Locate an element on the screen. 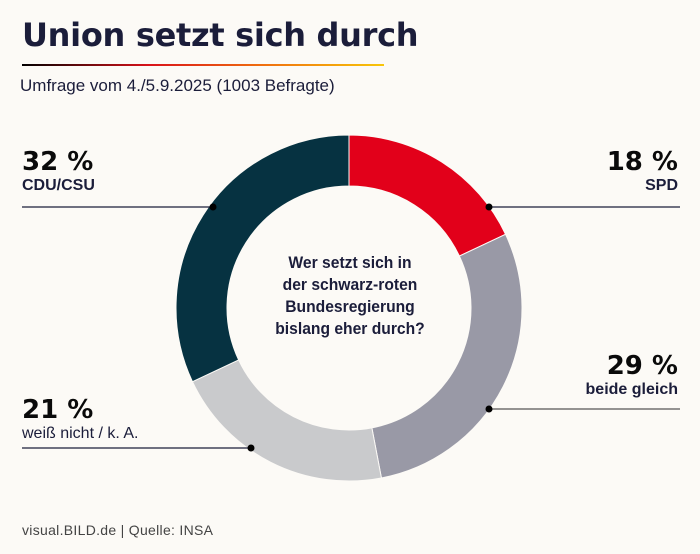  chart-subtitle: Umfrage vom 4./5.9.2025 (1003 Befragte) is located at coordinates (177, 85).